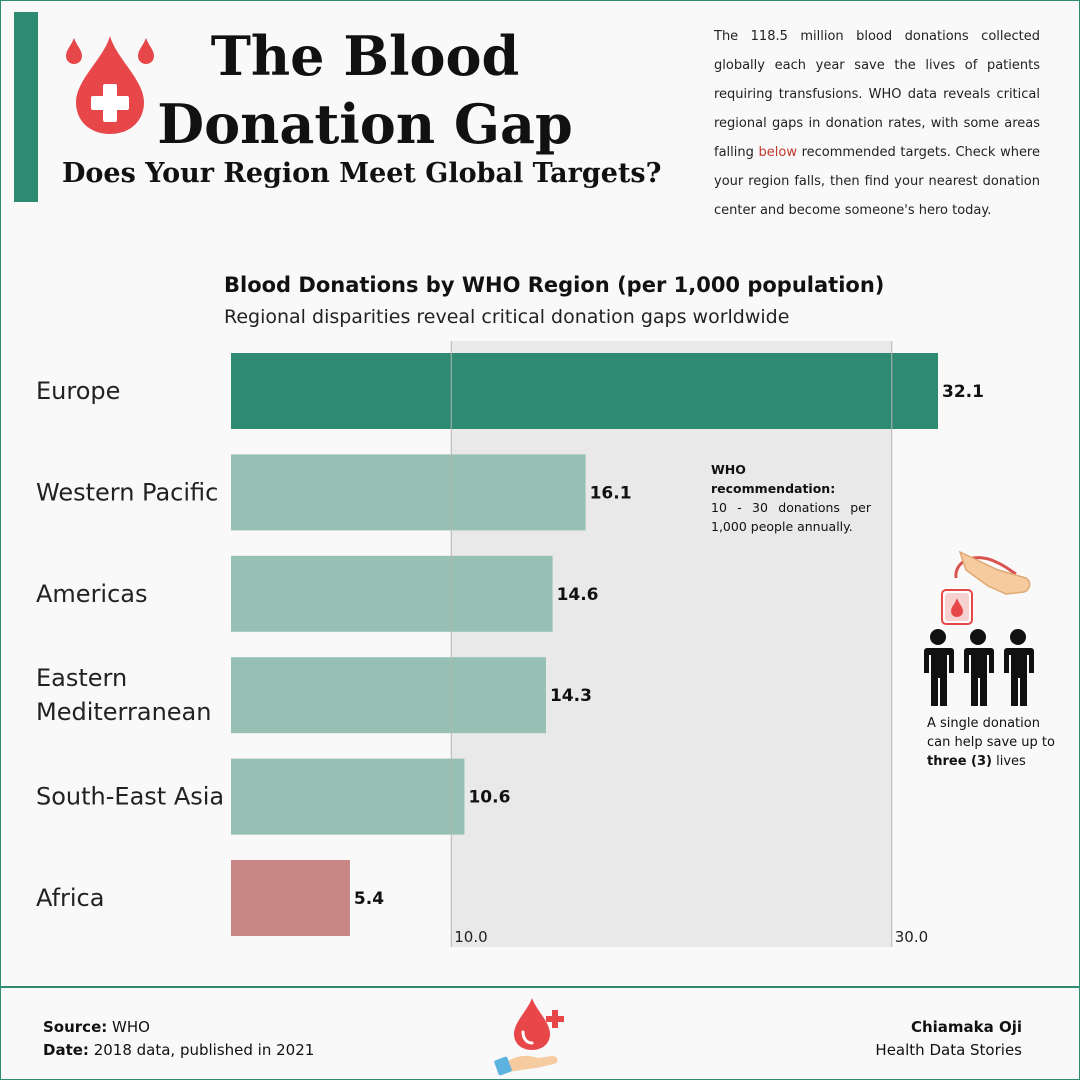 The height and width of the screenshot is (1080, 1080). Describe the element at coordinates (123, 695) in the screenshot. I see `category-label: Eastern Mediterranean` at that location.